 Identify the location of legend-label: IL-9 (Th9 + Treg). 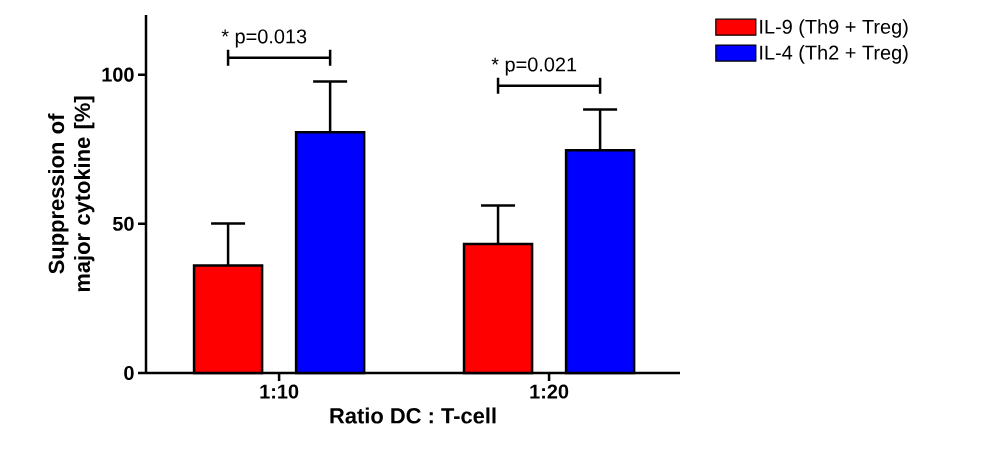
(834, 28).